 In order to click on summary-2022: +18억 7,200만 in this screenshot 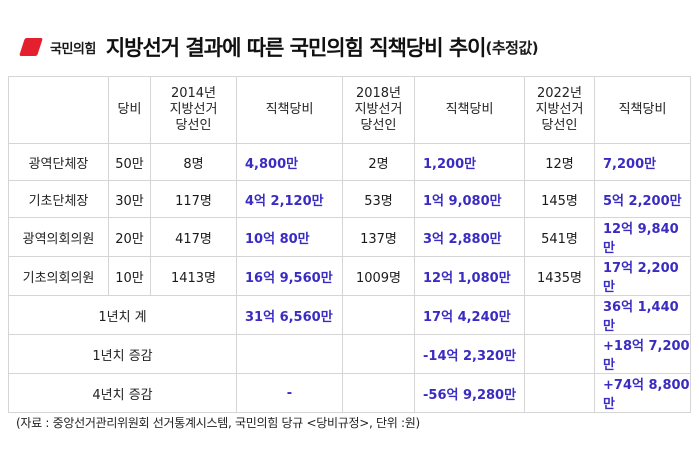, I will do `click(642, 354)`.